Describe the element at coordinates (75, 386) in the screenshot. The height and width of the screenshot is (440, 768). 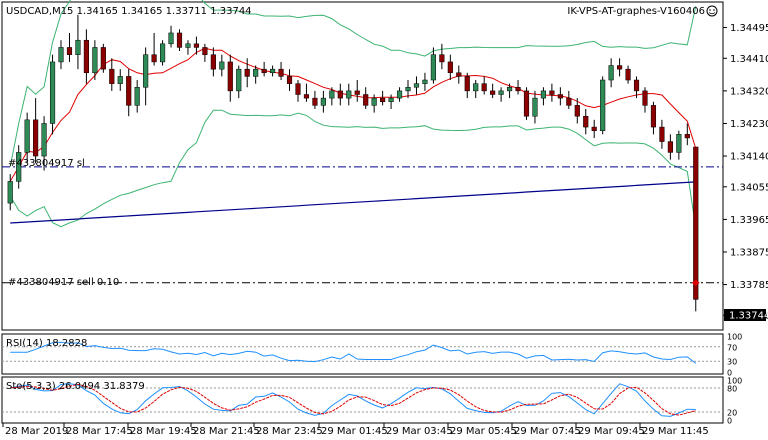
I see `stoch-label: Sto(5,3,3) 26.0494 31.8379` at that location.